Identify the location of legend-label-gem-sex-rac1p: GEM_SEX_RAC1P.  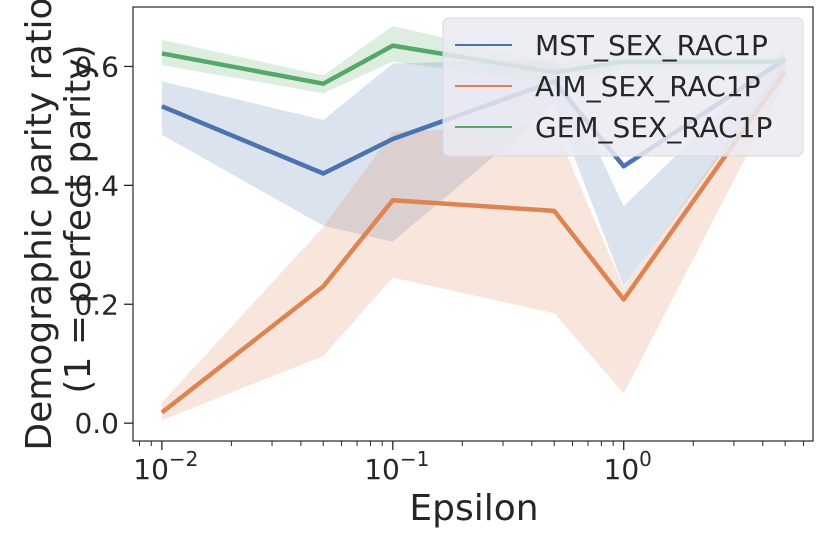
(653, 127).